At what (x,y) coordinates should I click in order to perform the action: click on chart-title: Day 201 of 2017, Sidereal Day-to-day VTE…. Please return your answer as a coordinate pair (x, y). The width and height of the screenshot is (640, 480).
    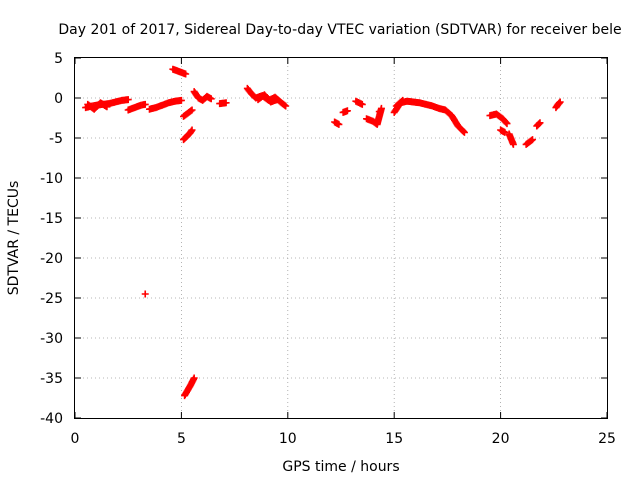
    Looking at the image, I should click on (339, 30).